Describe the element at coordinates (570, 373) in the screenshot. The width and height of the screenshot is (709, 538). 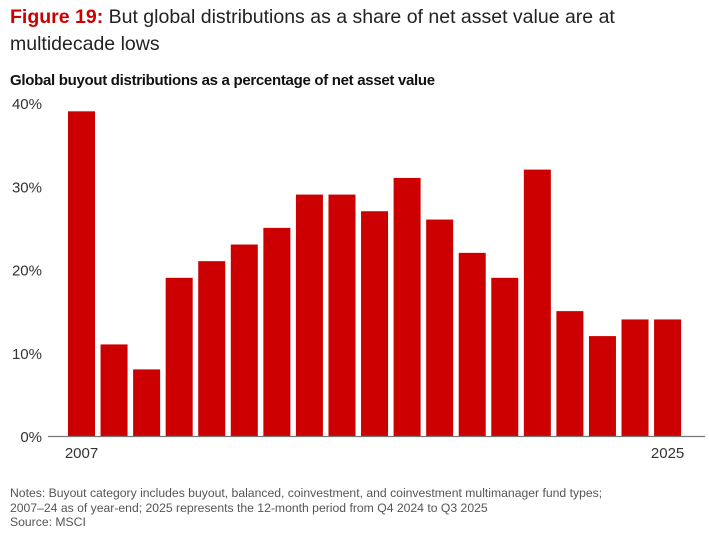
I see `bar-2022` at that location.